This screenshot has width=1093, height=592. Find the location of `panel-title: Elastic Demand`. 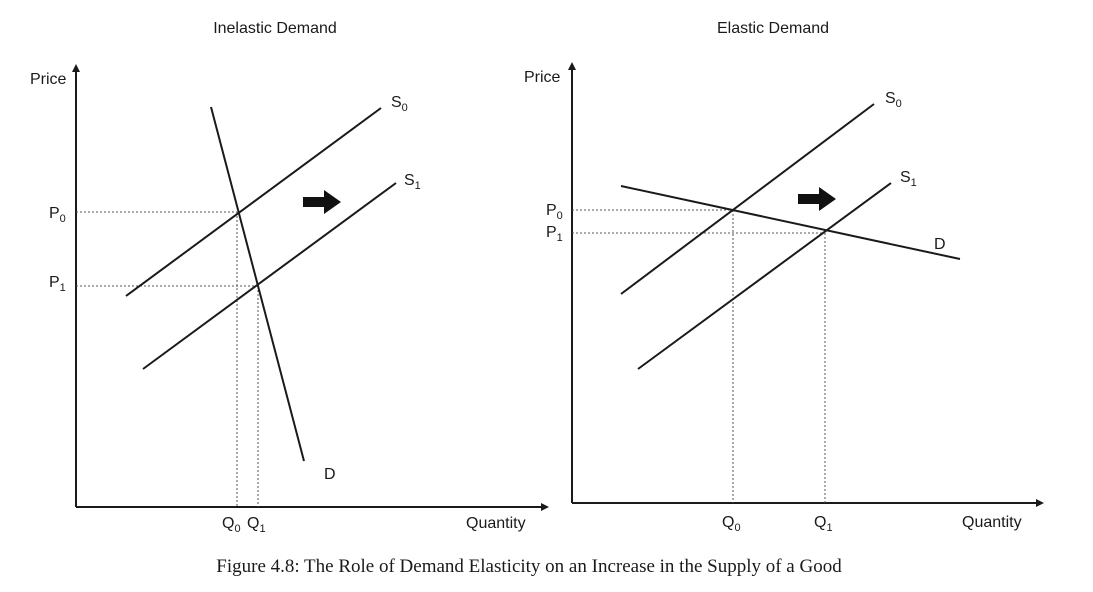

panel-title: Elastic Demand is located at coordinates (773, 28).